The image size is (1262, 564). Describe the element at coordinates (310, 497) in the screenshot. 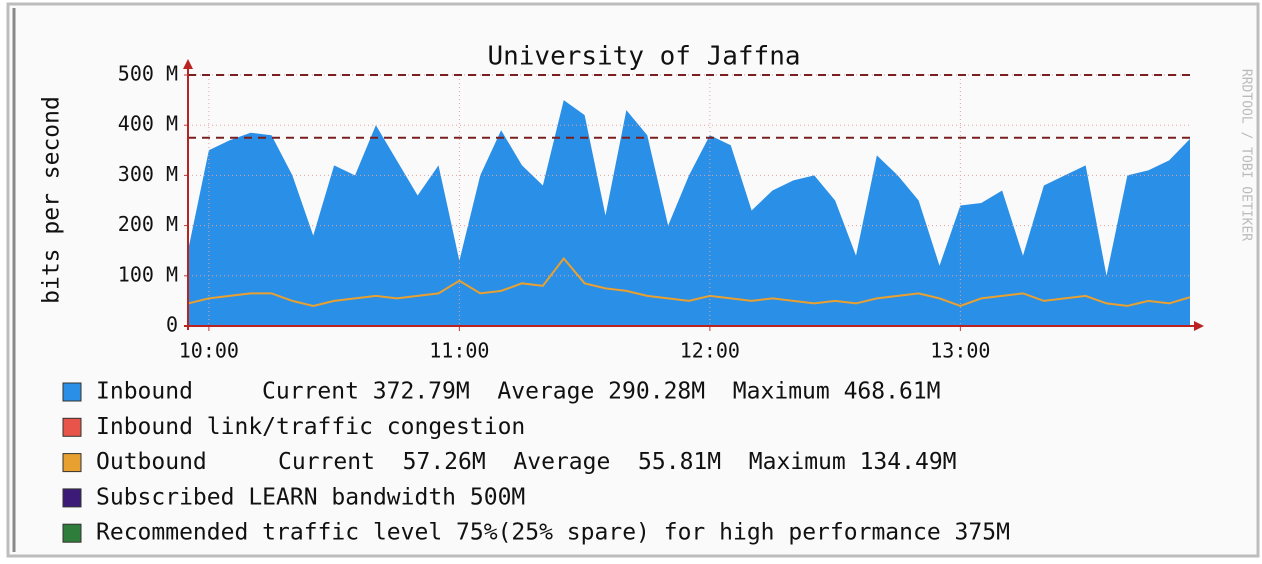

I see `legend-text: Subscribed LEARN bandwidth 500M` at that location.